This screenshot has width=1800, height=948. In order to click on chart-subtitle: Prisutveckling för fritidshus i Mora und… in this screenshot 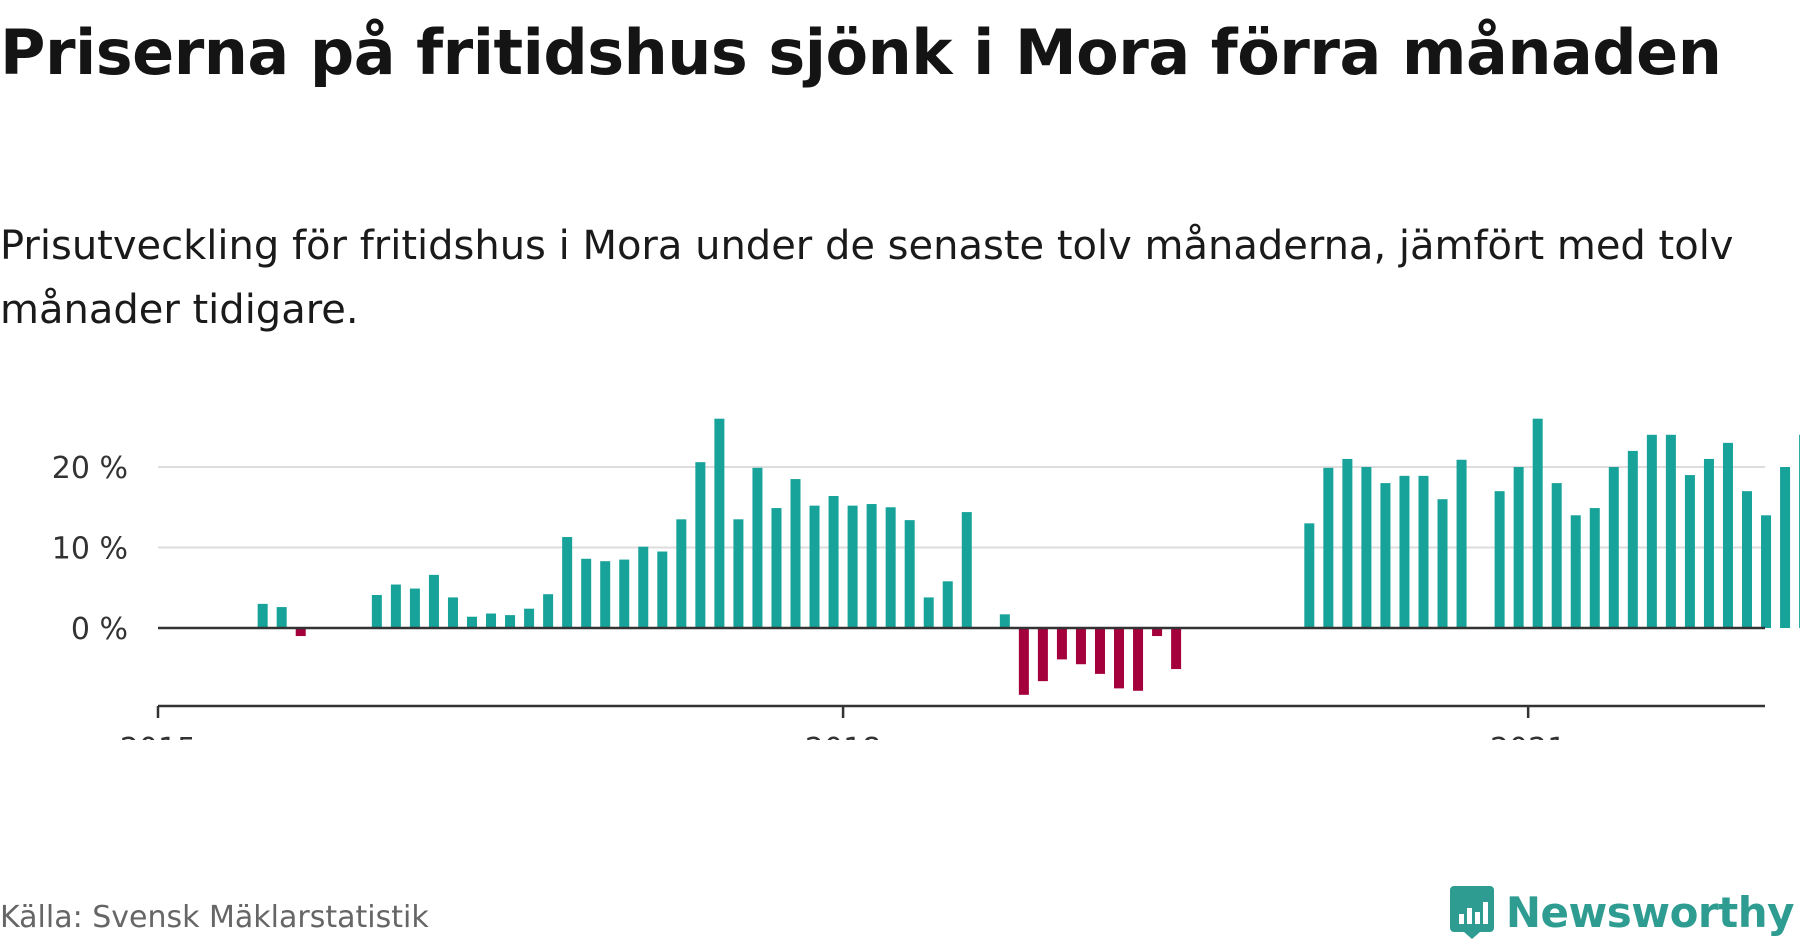, I will do `click(867, 278)`.